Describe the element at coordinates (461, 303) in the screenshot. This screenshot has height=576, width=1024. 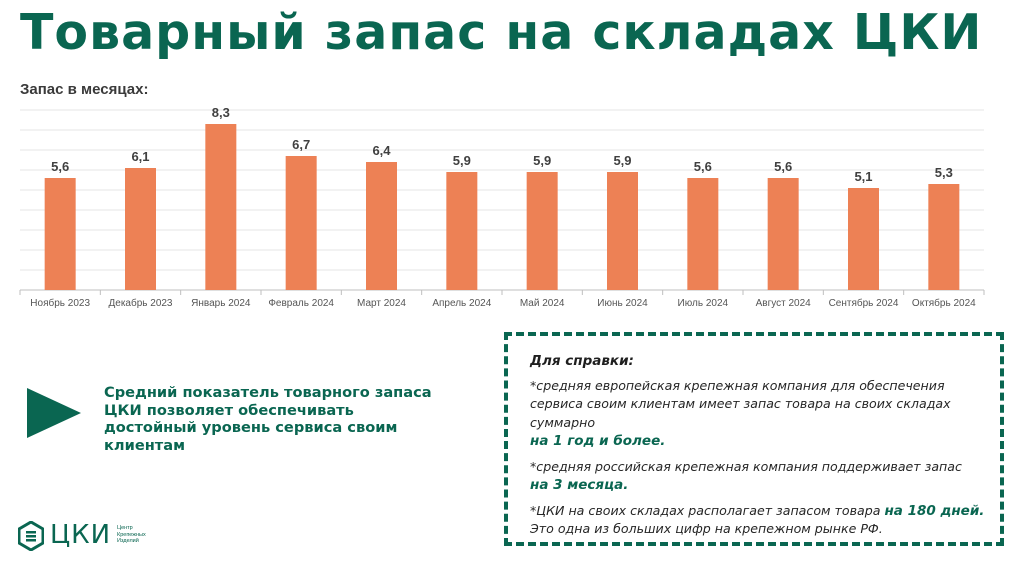
I see `x-tick-label: Апрель 2024` at that location.